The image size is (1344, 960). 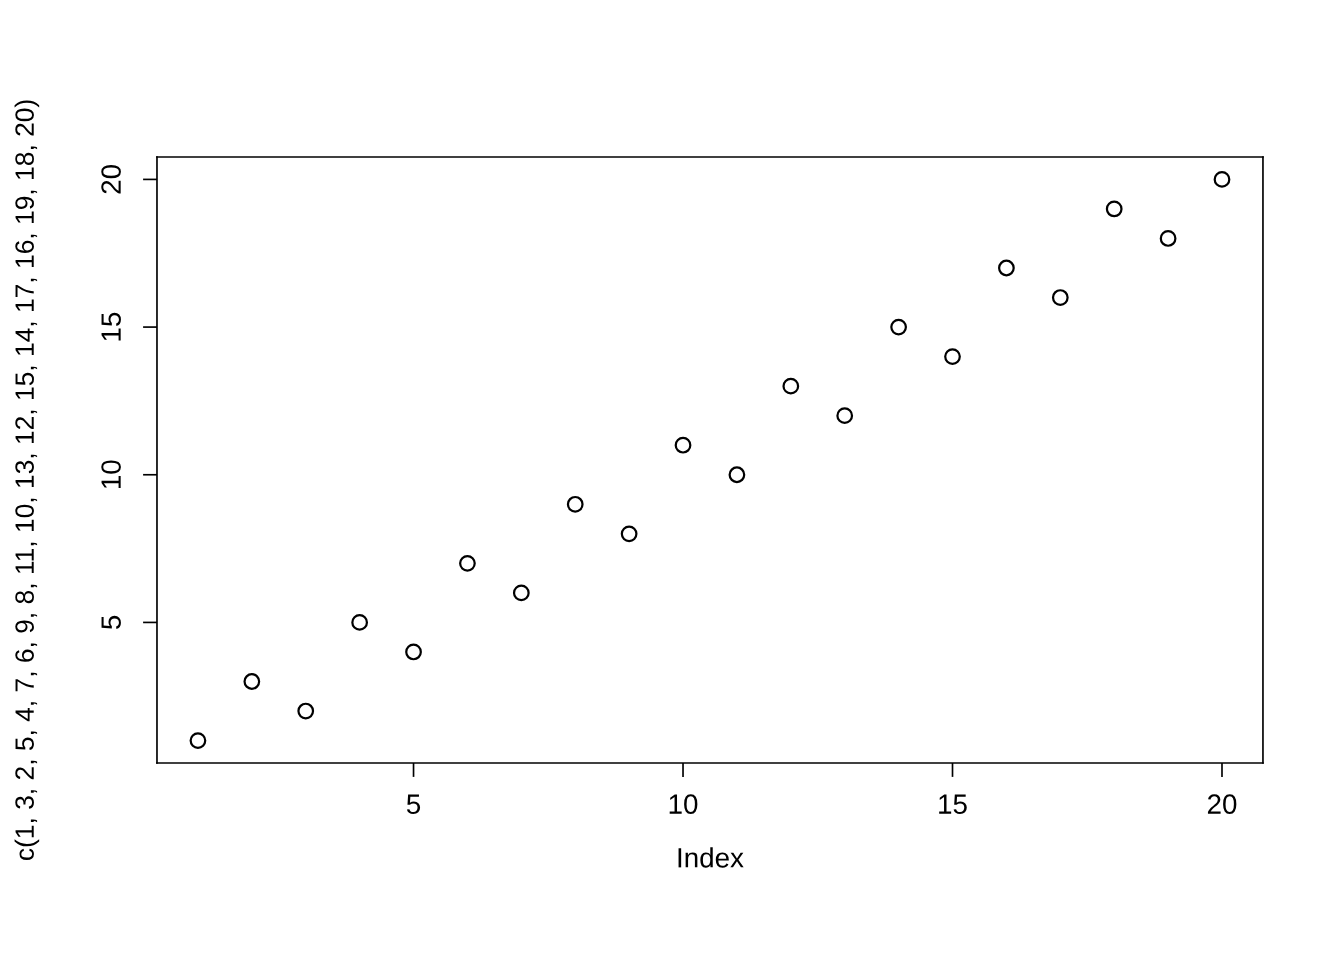 I want to click on y-tick-label: 15, so click(x=111, y=326).